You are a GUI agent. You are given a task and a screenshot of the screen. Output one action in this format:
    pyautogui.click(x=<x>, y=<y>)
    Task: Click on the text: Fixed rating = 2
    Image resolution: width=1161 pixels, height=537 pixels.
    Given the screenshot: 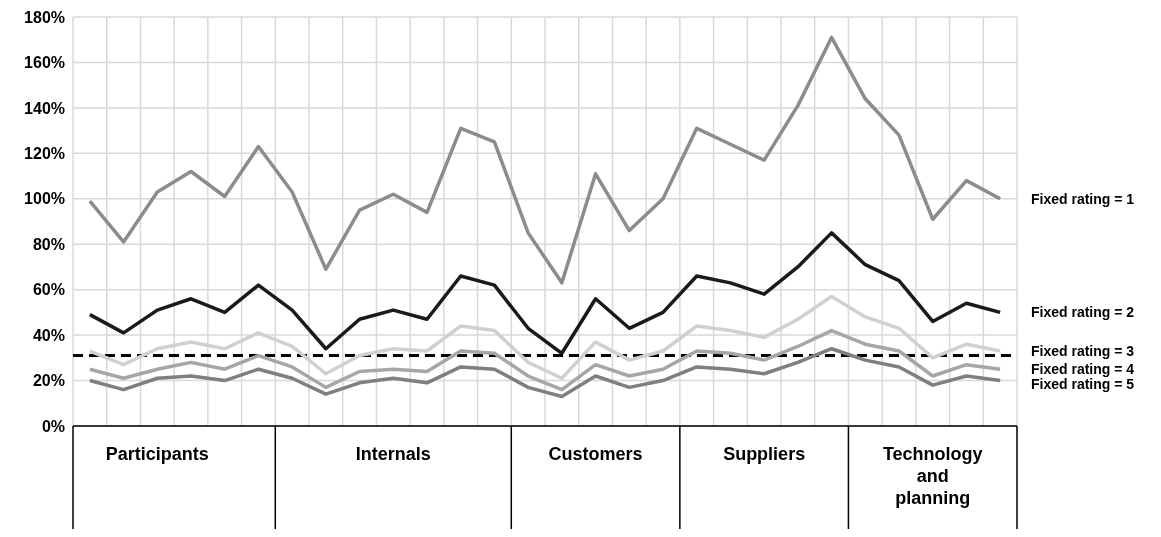 What is the action you would take?
    pyautogui.click(x=1083, y=312)
    